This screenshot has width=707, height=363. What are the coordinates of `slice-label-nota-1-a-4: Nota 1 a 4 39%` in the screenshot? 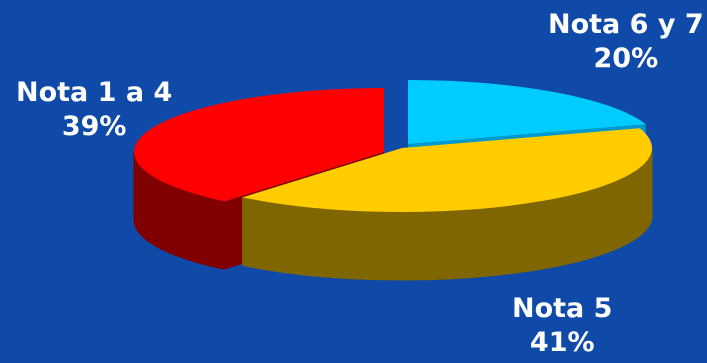 It's located at (94, 110).